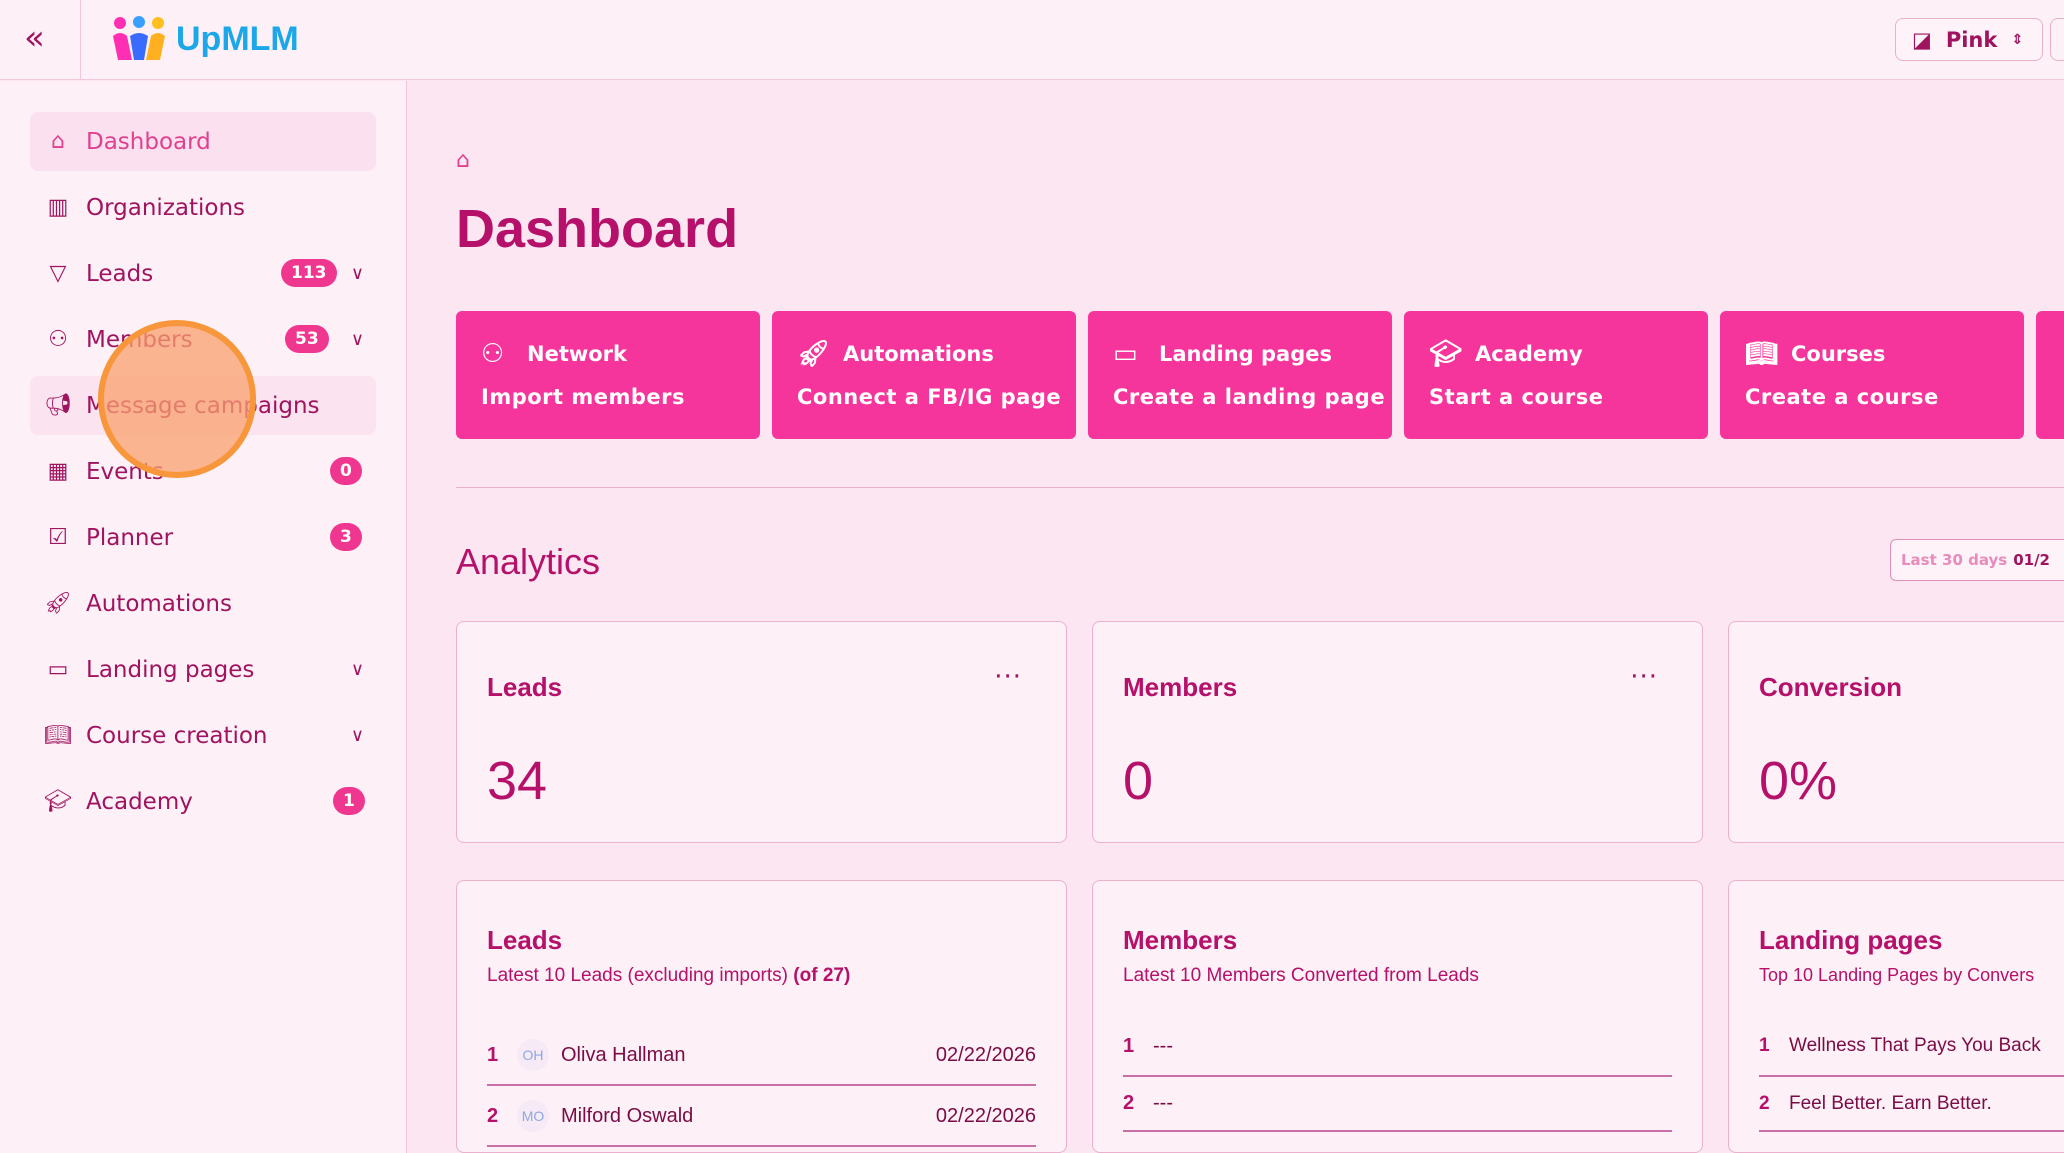 The width and height of the screenshot is (2064, 1153). I want to click on action-title: Academy, so click(1529, 354).